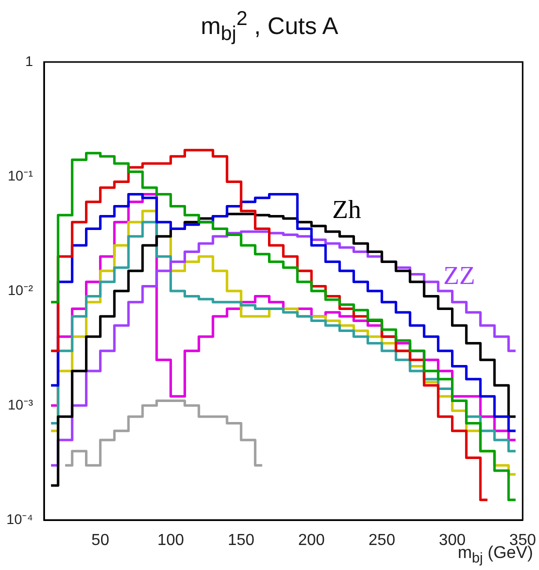 The width and height of the screenshot is (539, 570). Describe the element at coordinates (452, 541) in the screenshot. I see `x-tick-label: 300` at that location.